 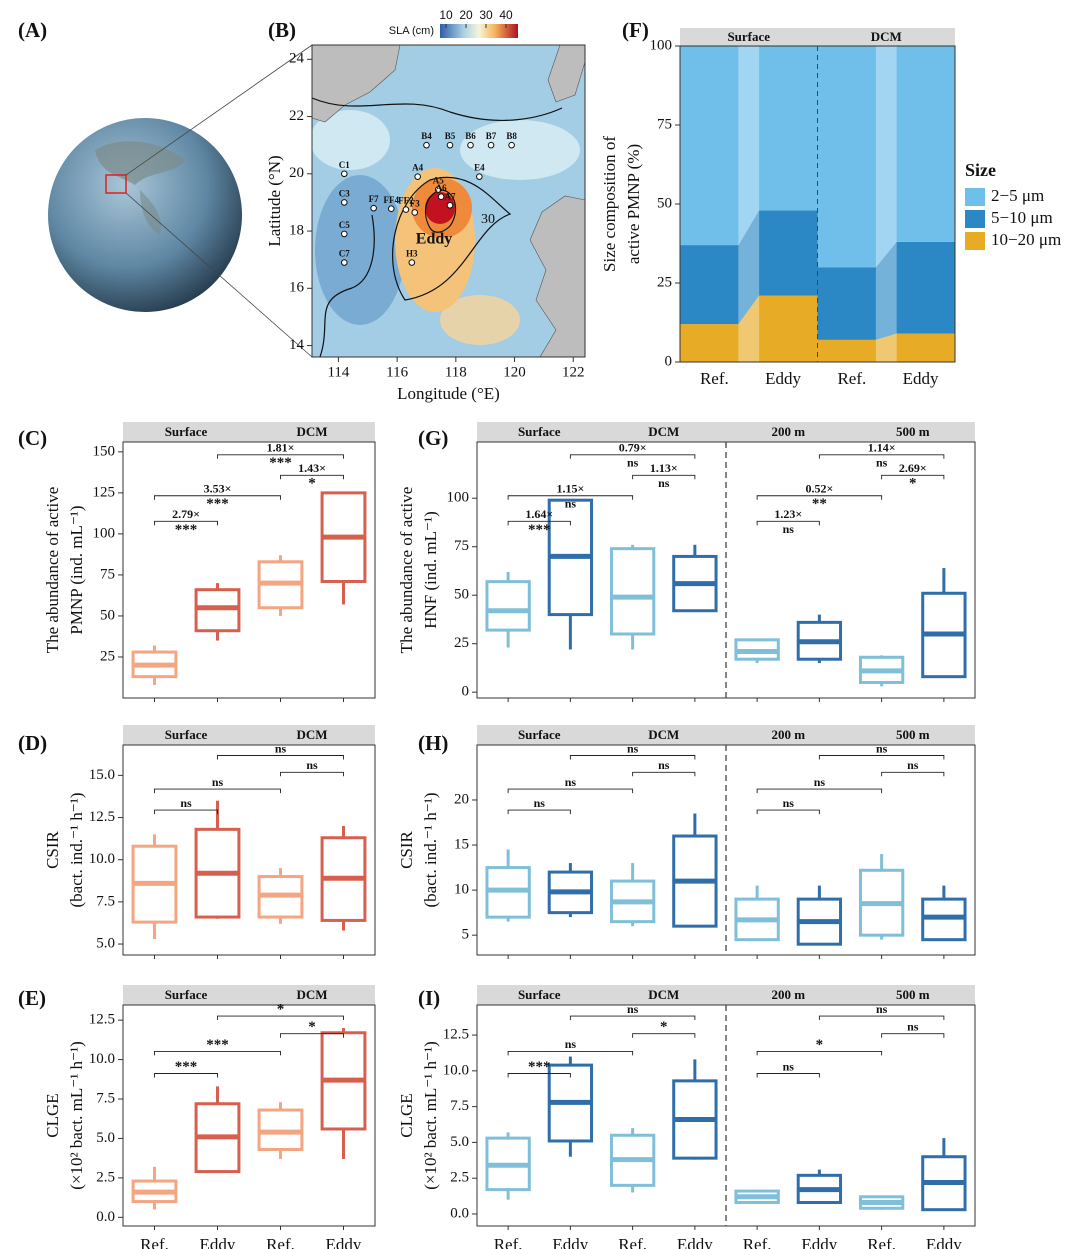 I want to click on panel-label: (B), so click(x=282, y=30).